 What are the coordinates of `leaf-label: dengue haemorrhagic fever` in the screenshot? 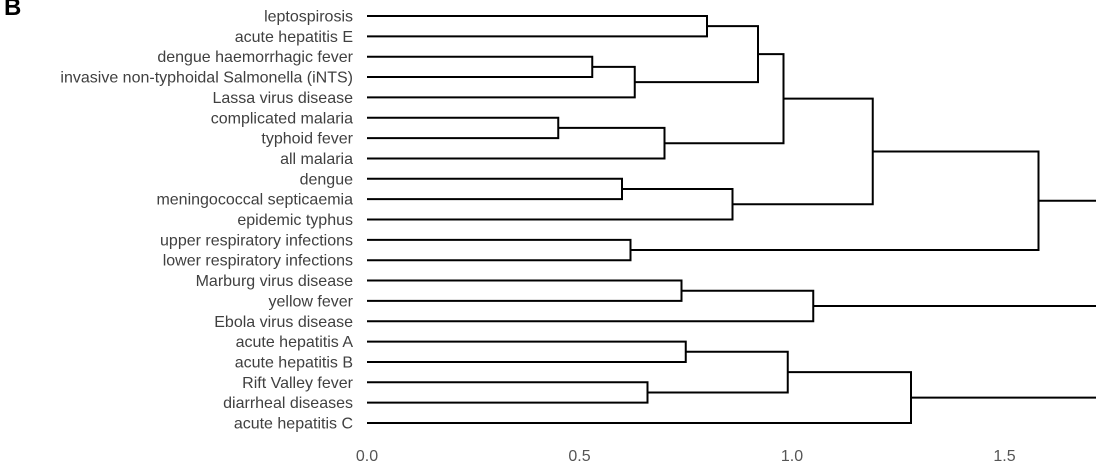 It's located at (255, 57).